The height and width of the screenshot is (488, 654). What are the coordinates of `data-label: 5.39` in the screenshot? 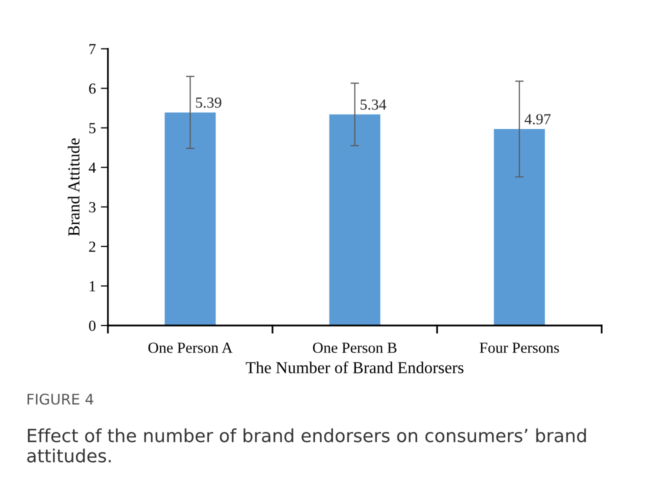 It's located at (209, 102).